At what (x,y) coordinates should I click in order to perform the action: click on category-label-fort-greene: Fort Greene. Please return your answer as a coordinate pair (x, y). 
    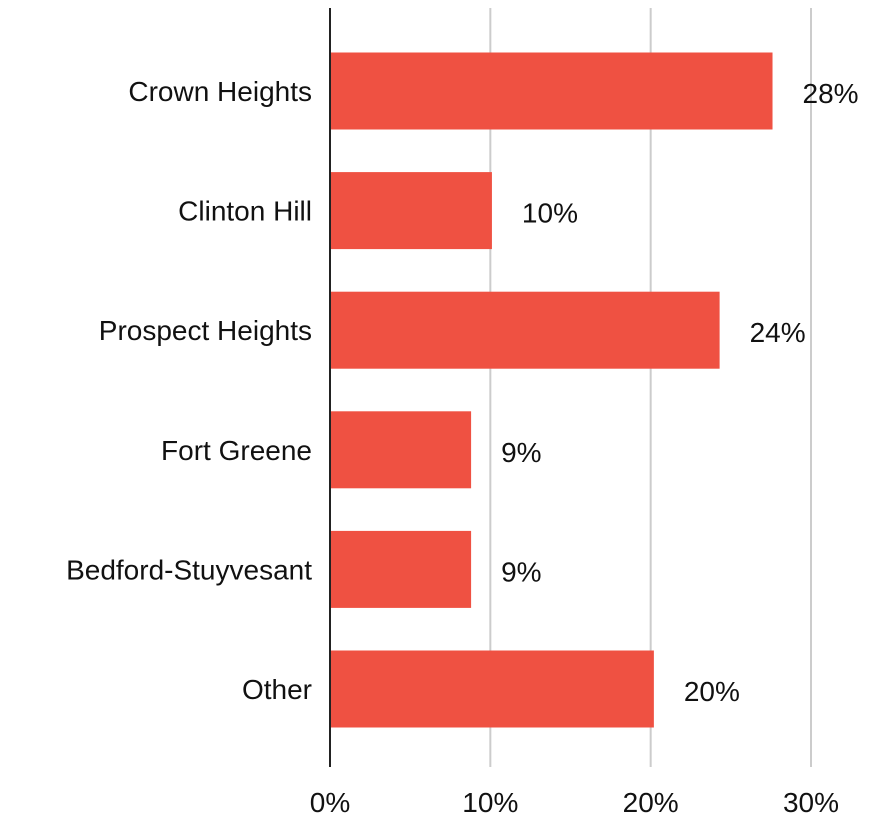
    Looking at the image, I should click on (236, 450).